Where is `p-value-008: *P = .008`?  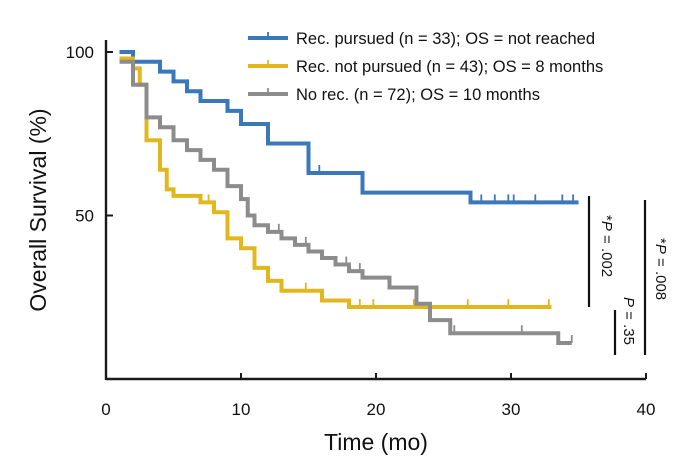 p-value-008: *P = .008 is located at coordinates (660, 269).